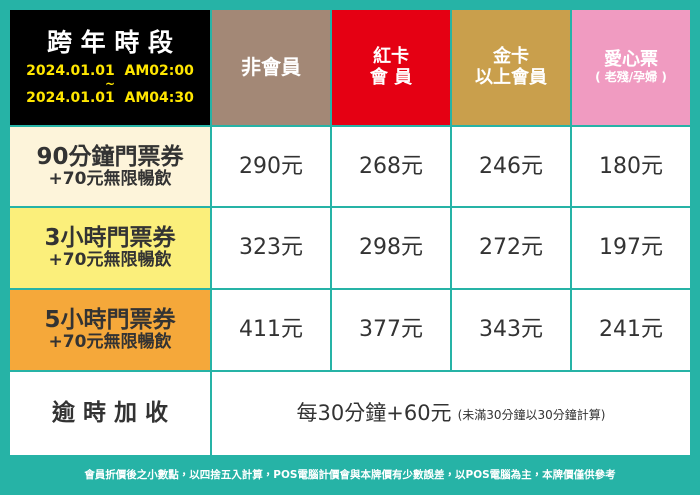 The image size is (700, 495). I want to click on ticket-label-cell: 5小時門票券 +70元無限暢飲, so click(110, 330).